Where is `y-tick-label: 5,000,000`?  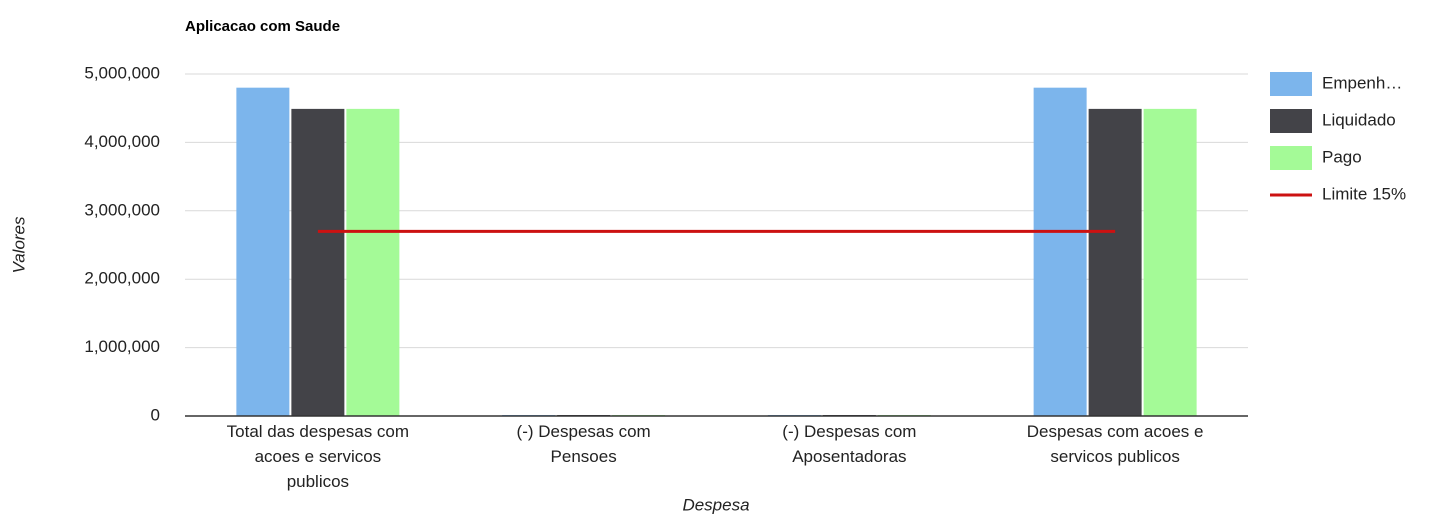 y-tick-label: 5,000,000 is located at coordinates (122, 72).